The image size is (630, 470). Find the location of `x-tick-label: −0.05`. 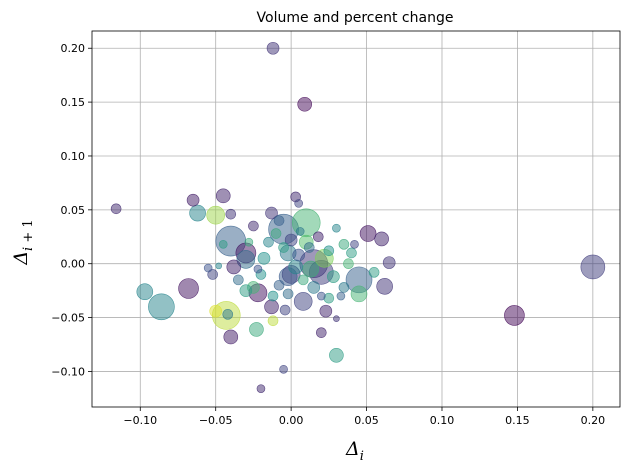

x-tick-label: −0.05 is located at coordinates (216, 420).